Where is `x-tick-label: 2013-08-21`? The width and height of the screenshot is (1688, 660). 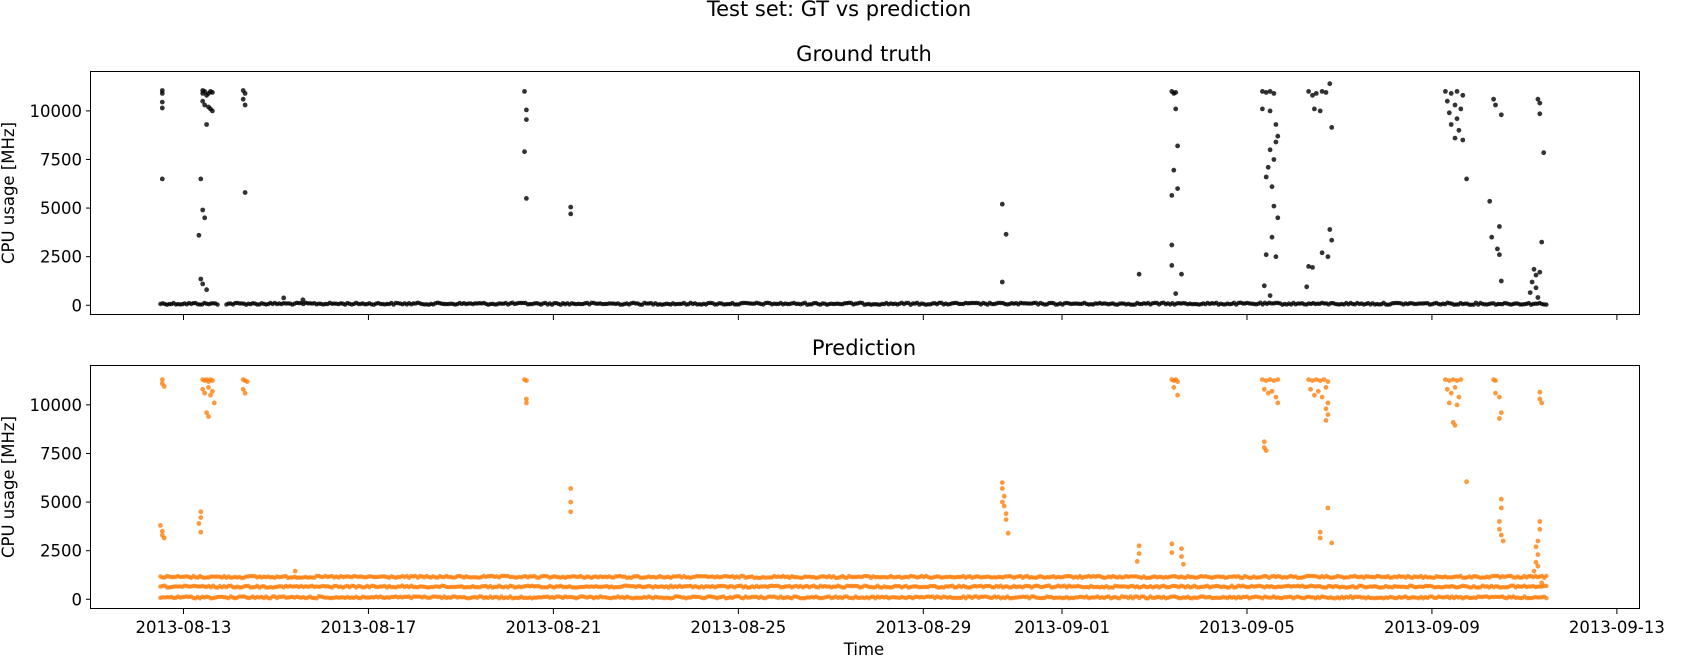 x-tick-label: 2013-08-21 is located at coordinates (553, 627).